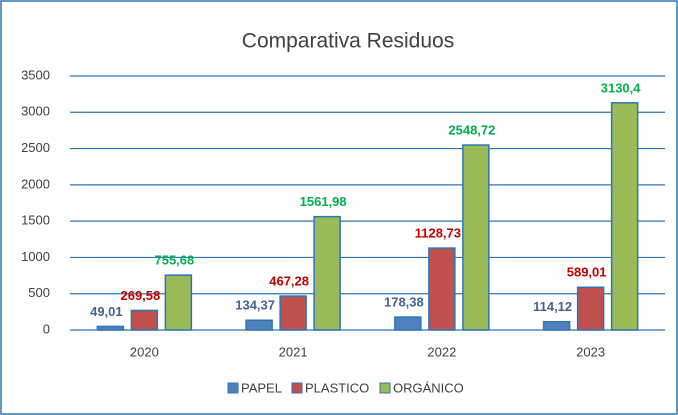 This screenshot has height=415, width=678. What do you see at coordinates (621, 87) in the screenshot?
I see `data-label: 3130,4` at bounding box center [621, 87].